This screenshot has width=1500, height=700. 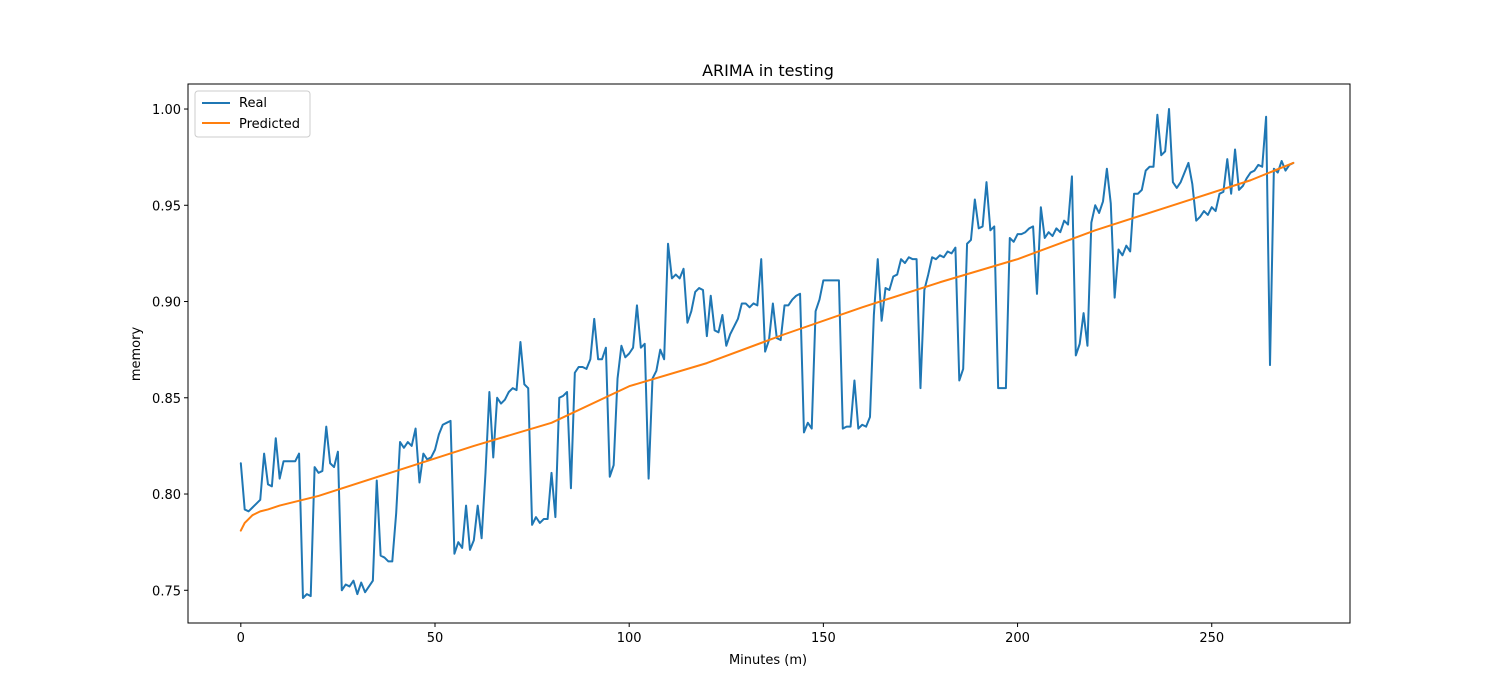 I want to click on legend: Real Predicted, so click(x=252, y=114).